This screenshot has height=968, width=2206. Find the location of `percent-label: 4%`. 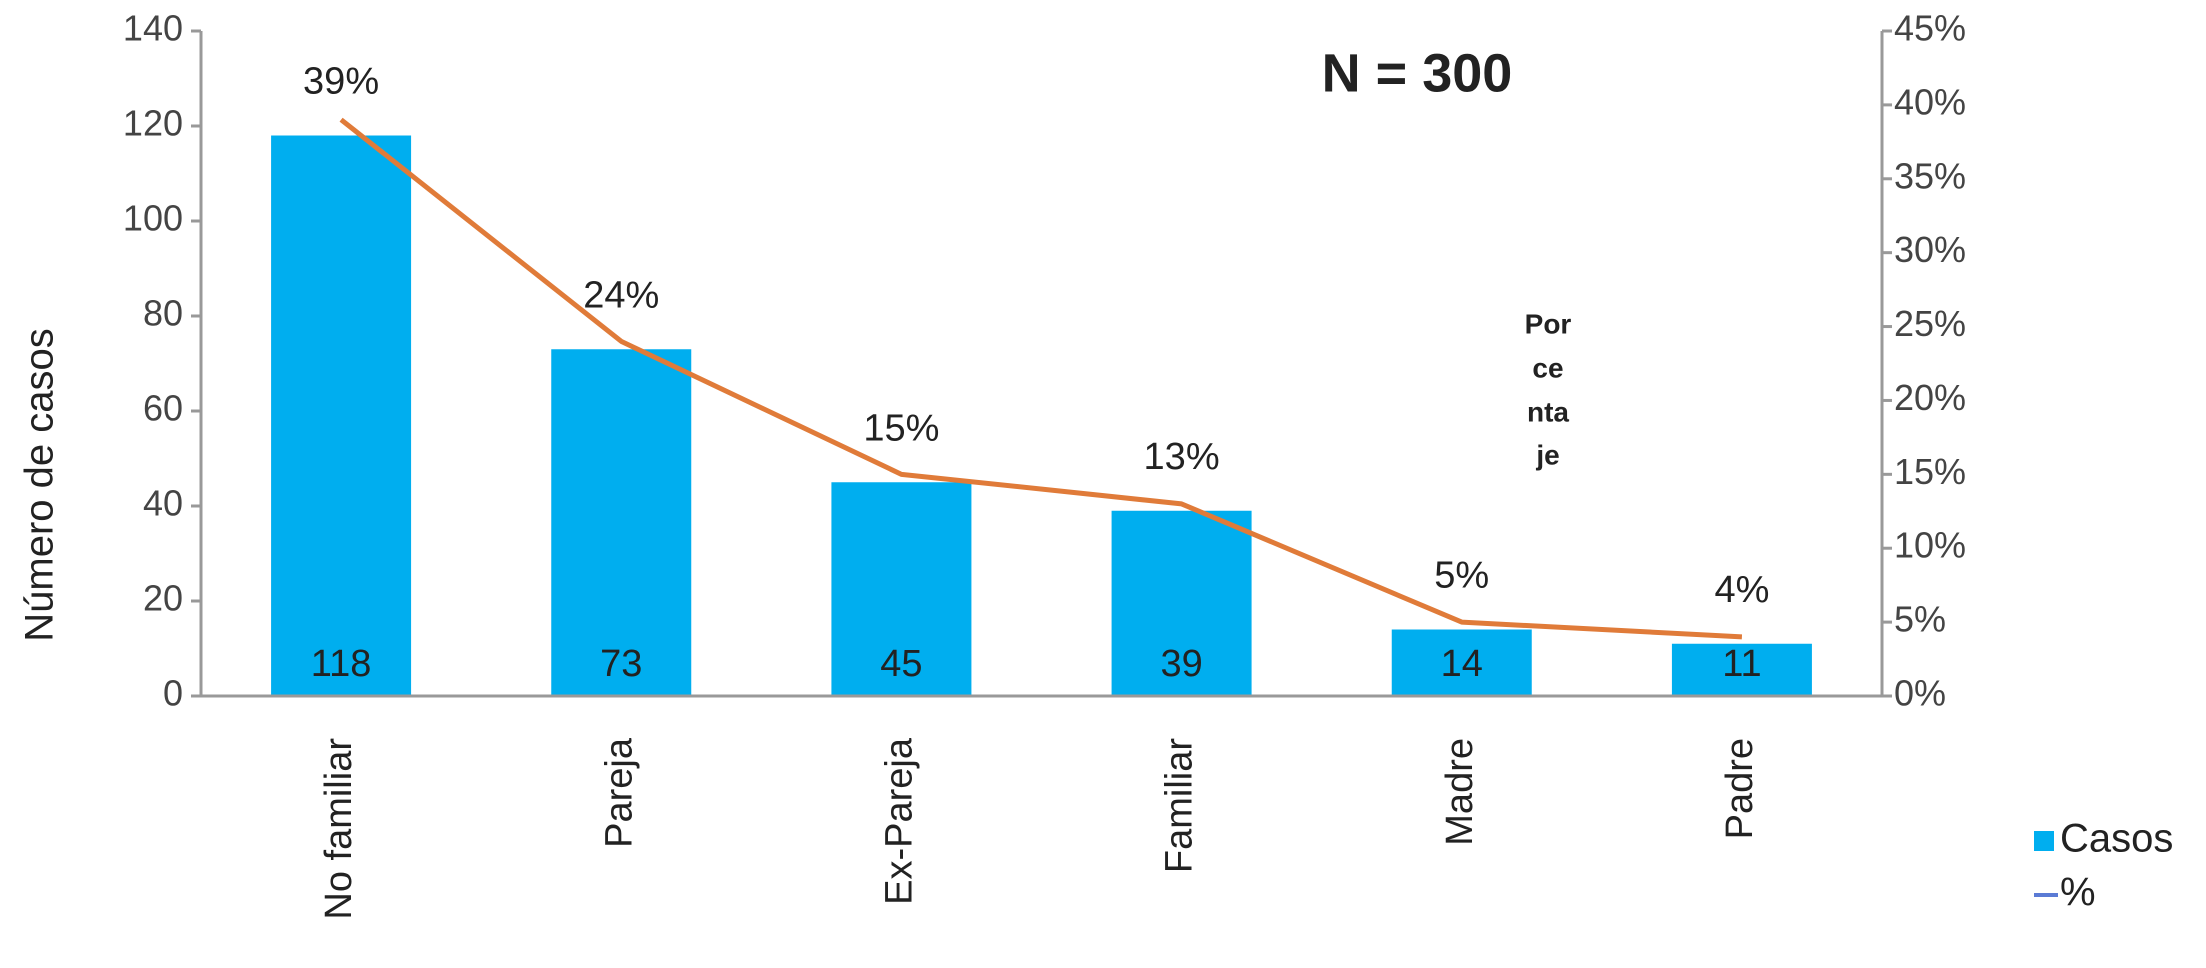

percent-label: 4% is located at coordinates (1741, 590).